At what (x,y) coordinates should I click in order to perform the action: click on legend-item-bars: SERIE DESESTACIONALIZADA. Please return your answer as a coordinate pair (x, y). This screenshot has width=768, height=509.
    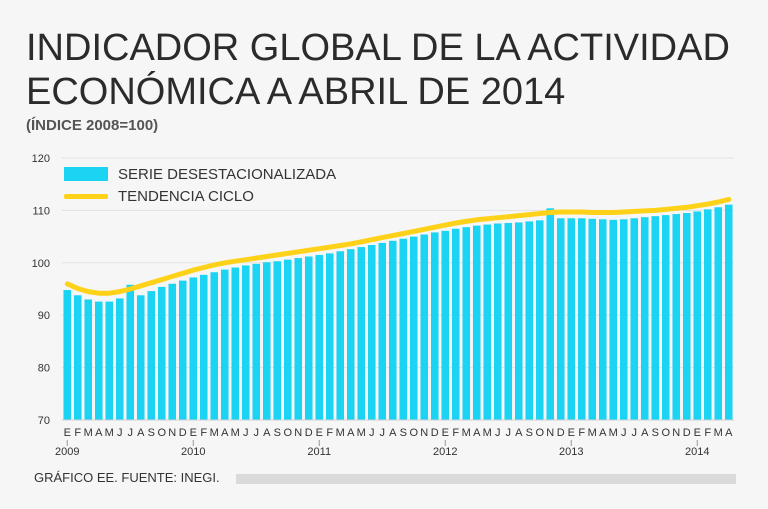
    Looking at the image, I should click on (200, 174).